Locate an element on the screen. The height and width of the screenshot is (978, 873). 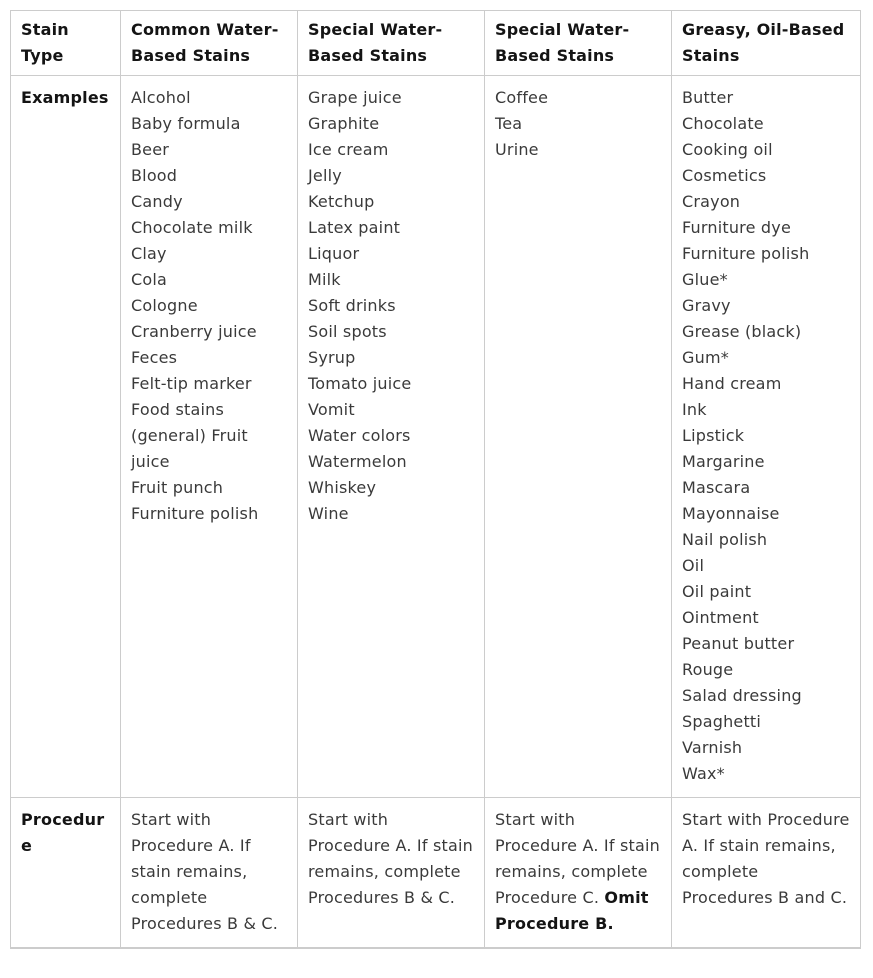
example-item: Chocolate is located at coordinates (723, 123).